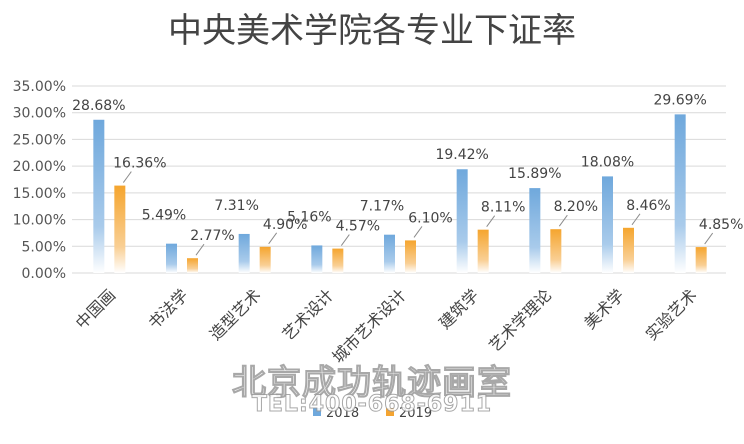  Describe the element at coordinates (607, 162) in the screenshot. I see `data-label-2018: 18.08%` at that location.